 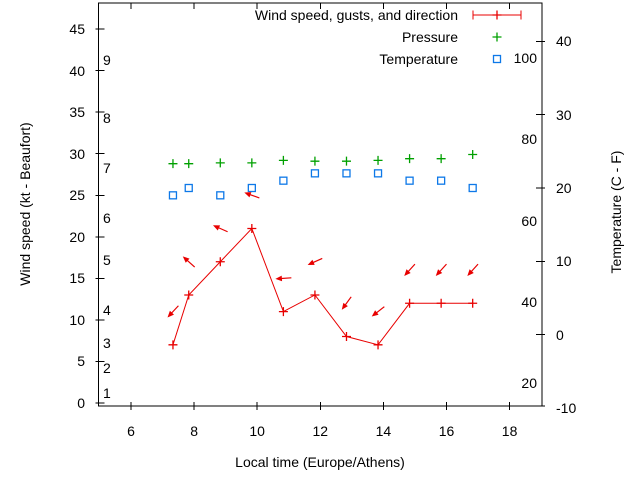 What do you see at coordinates (77, 112) in the screenshot?
I see `kt-tick-label: 35` at bounding box center [77, 112].